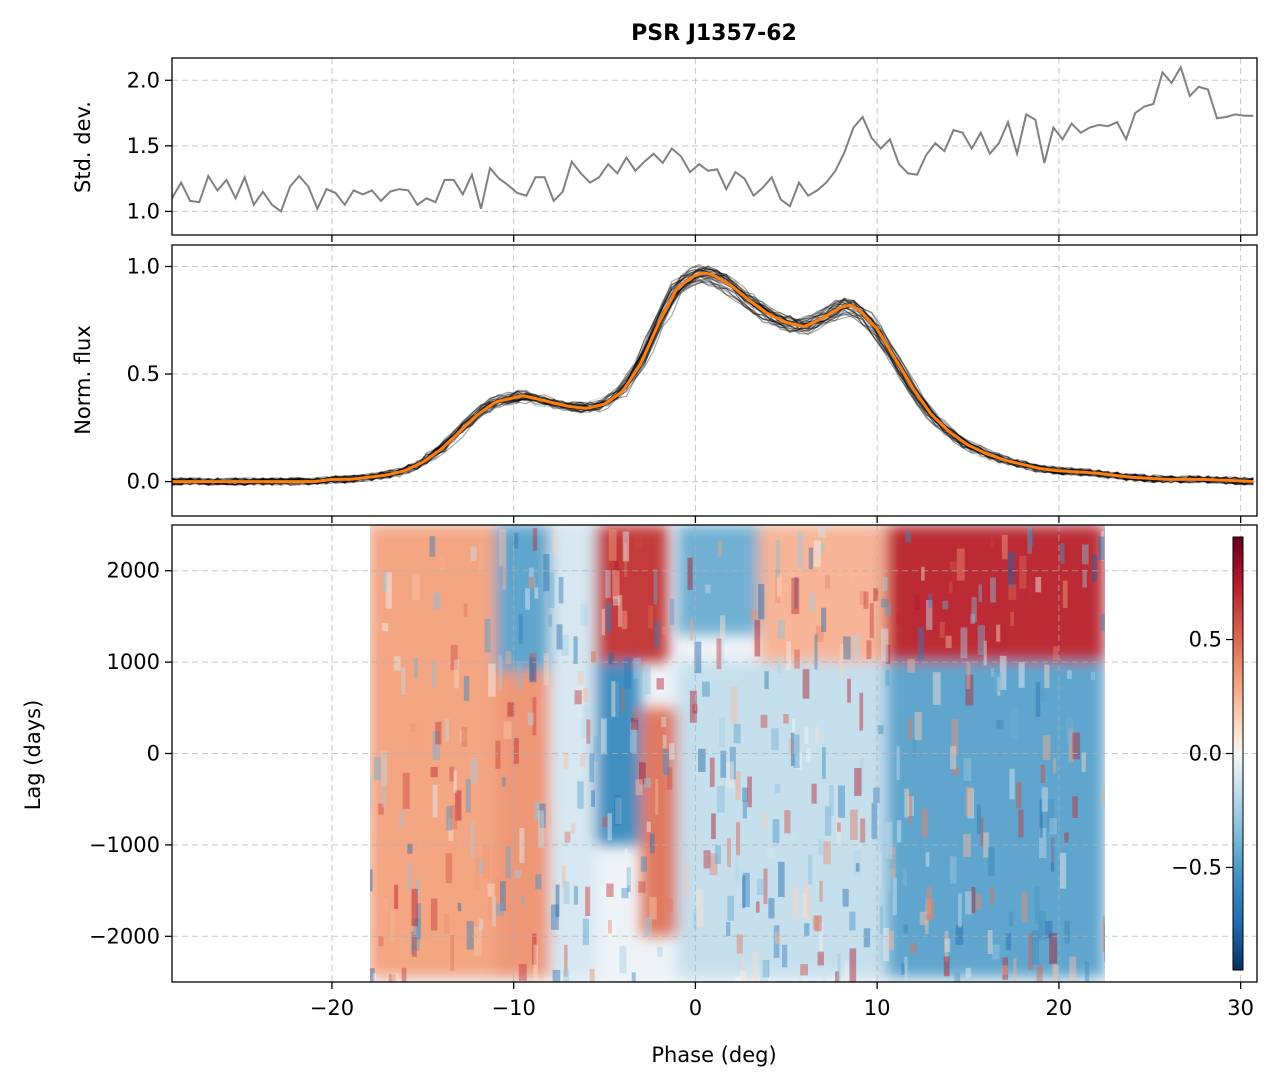 This screenshot has height=1089, width=1277. What do you see at coordinates (83, 380) in the screenshot?
I see `profile-ylabel: Norm. flux` at bounding box center [83, 380].